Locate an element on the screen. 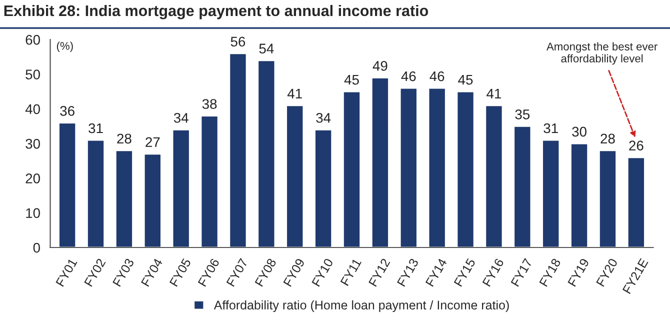 The width and height of the screenshot is (670, 330). chart-title: Exhibit 28: India mortgage payment to annual income ratio is located at coordinates (216, 12).